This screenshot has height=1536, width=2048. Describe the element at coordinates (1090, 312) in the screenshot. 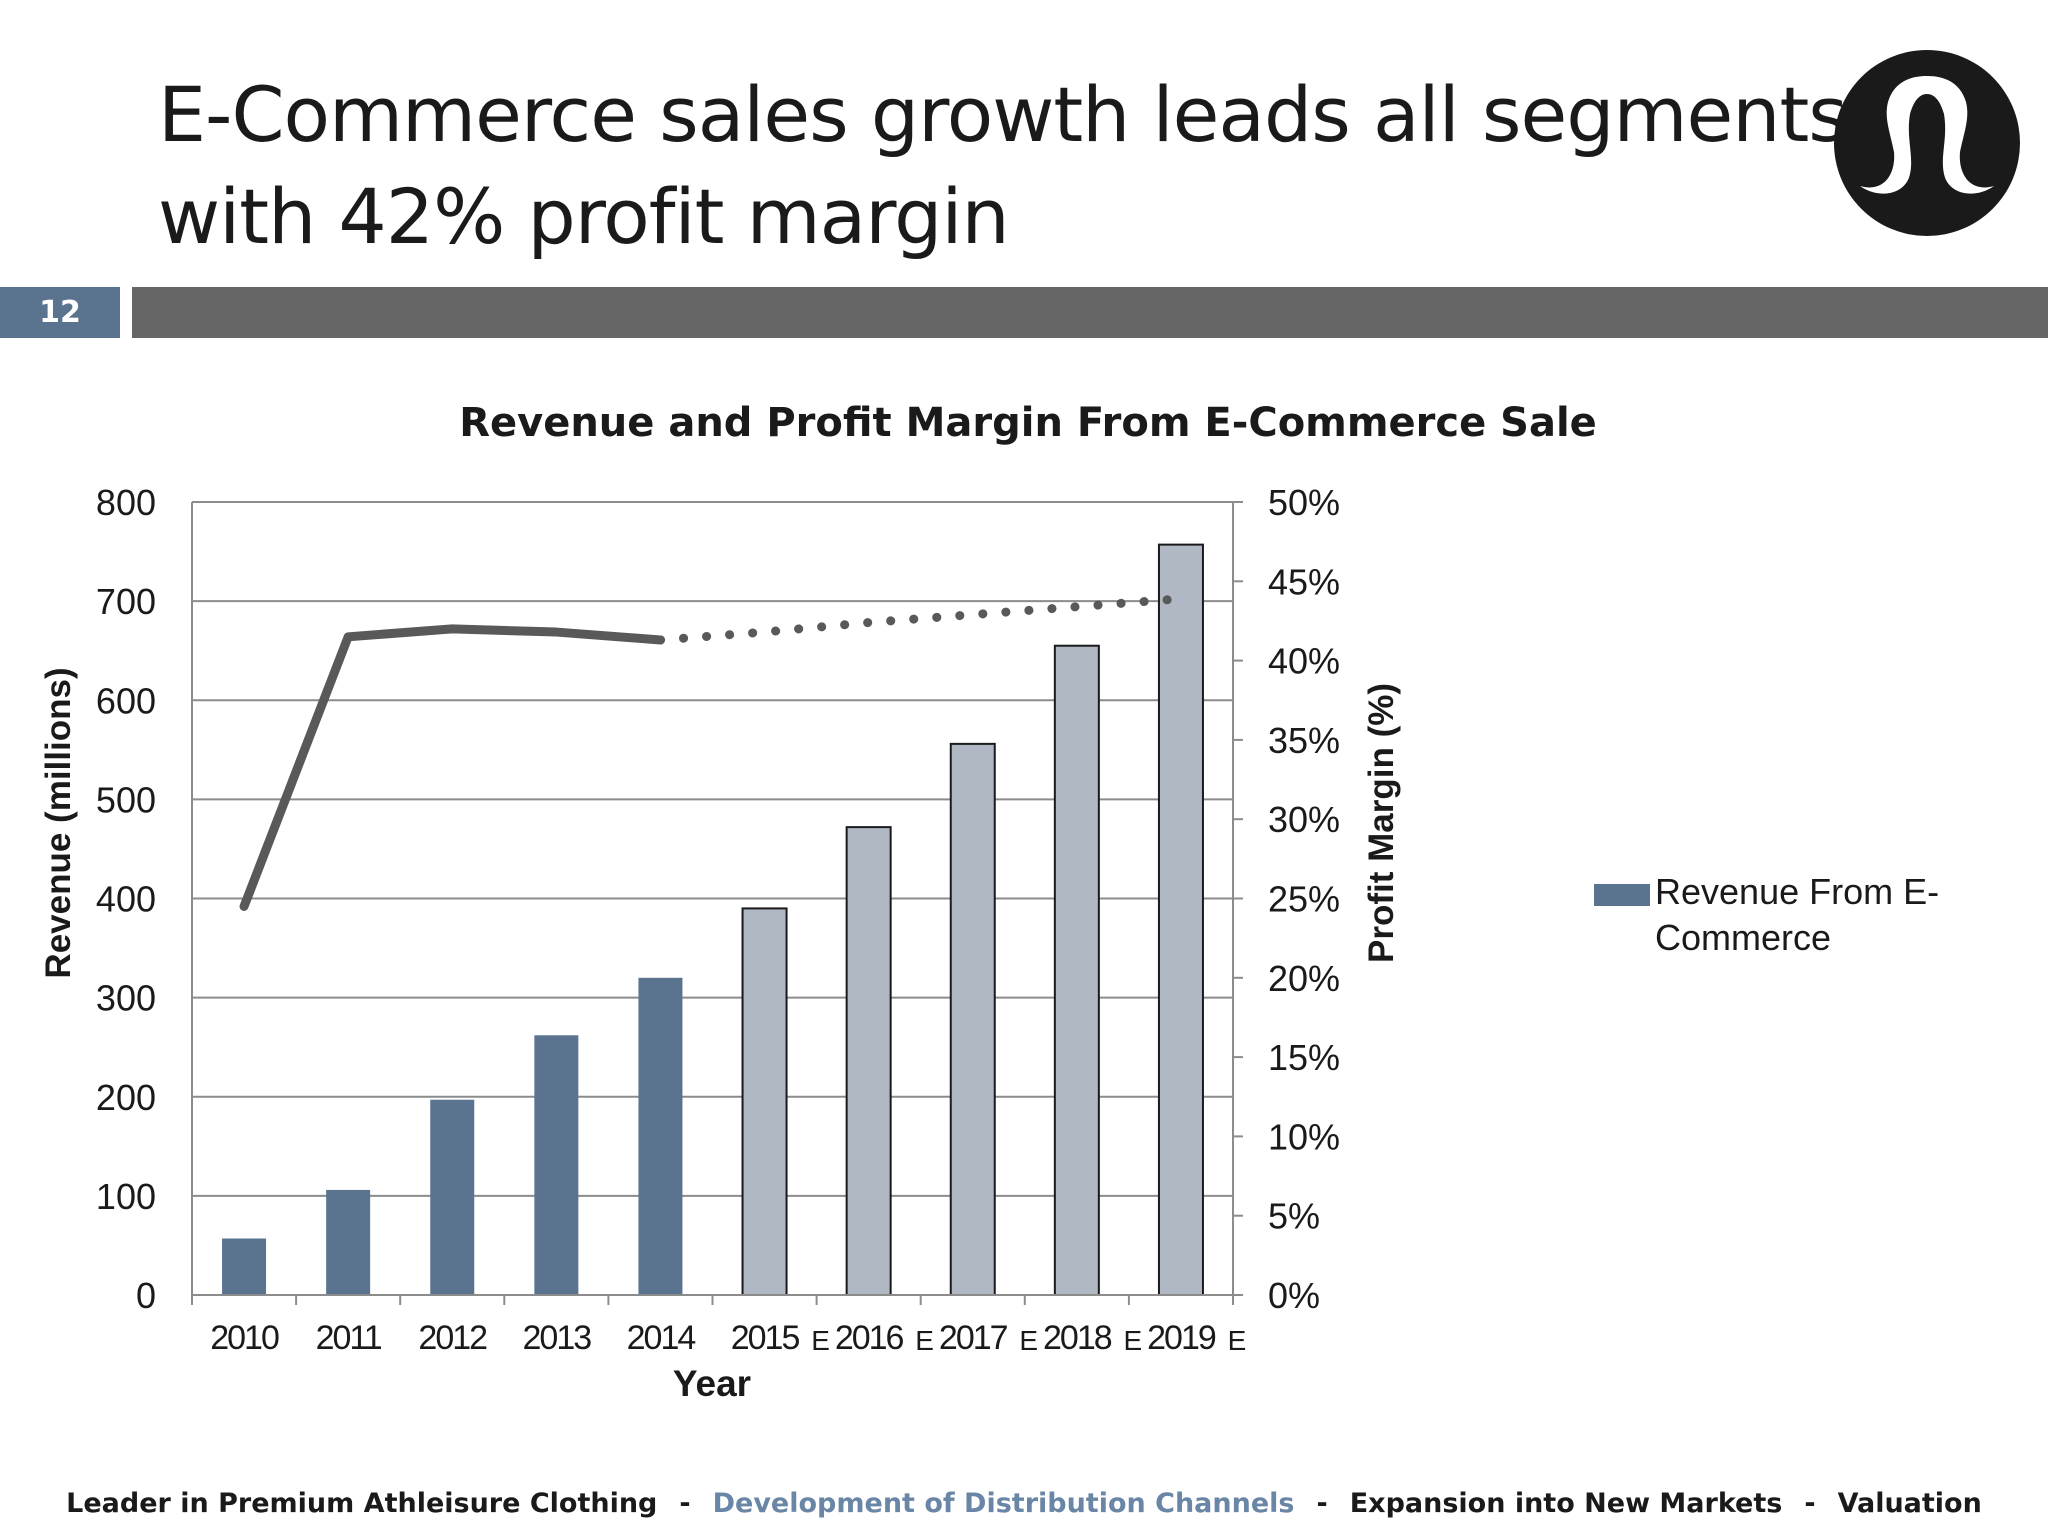

I see `header-divider-bar` at that location.